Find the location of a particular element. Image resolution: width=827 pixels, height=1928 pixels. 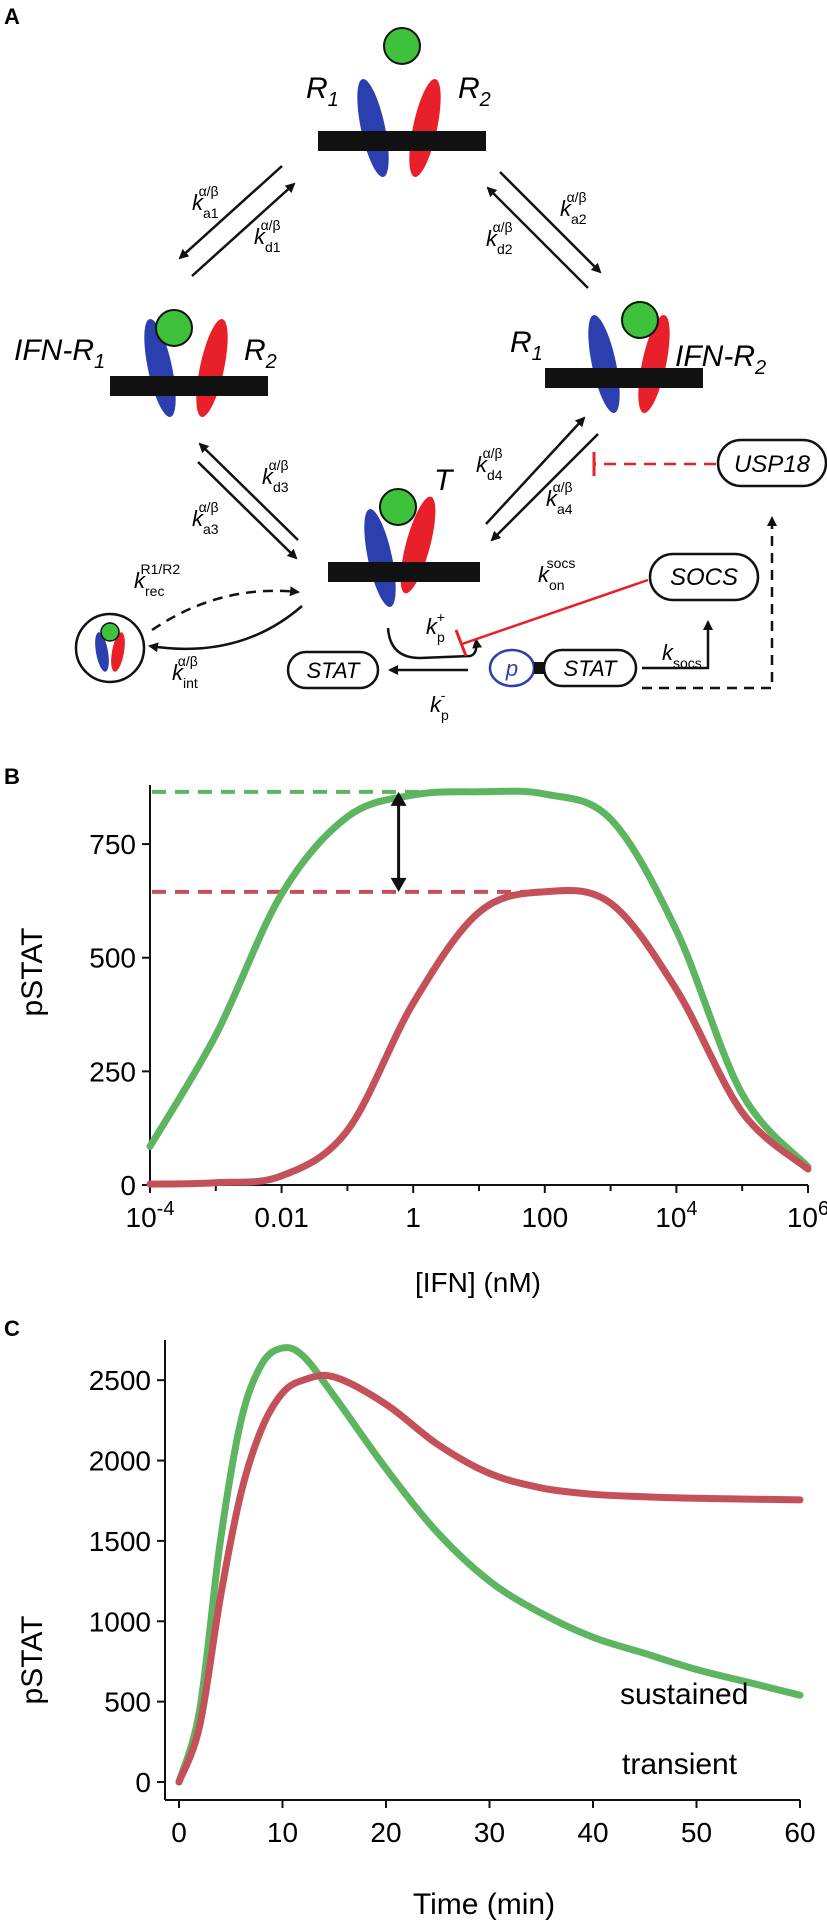

membrane-left is located at coordinates (189, 386).